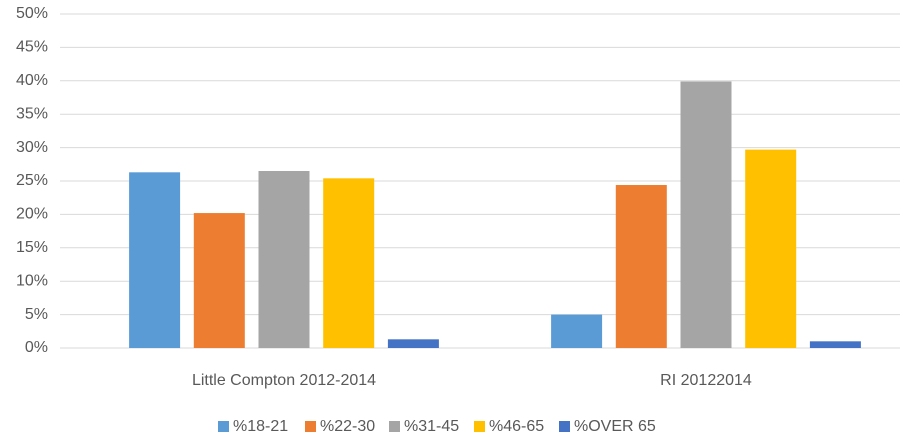  What do you see at coordinates (431, 426) in the screenshot?
I see `legend-label: %31-45` at bounding box center [431, 426].